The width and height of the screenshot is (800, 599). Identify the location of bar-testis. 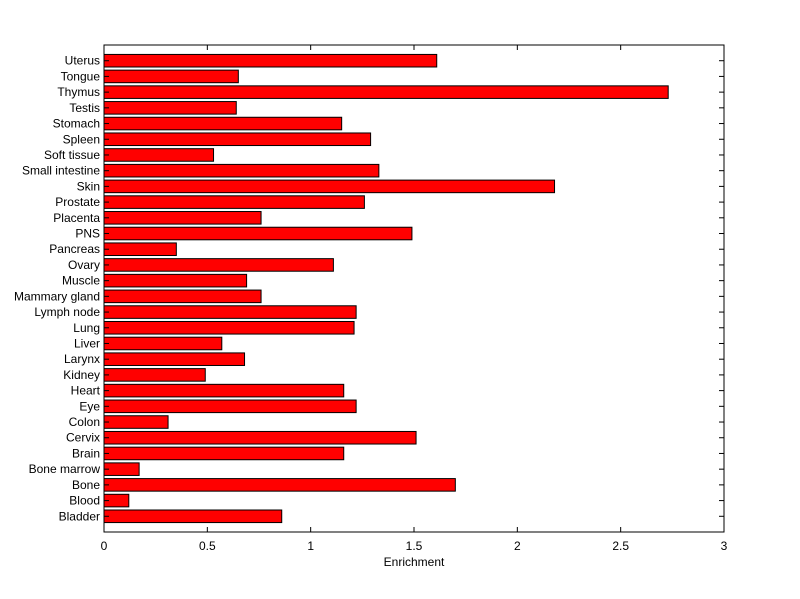
(170, 108).